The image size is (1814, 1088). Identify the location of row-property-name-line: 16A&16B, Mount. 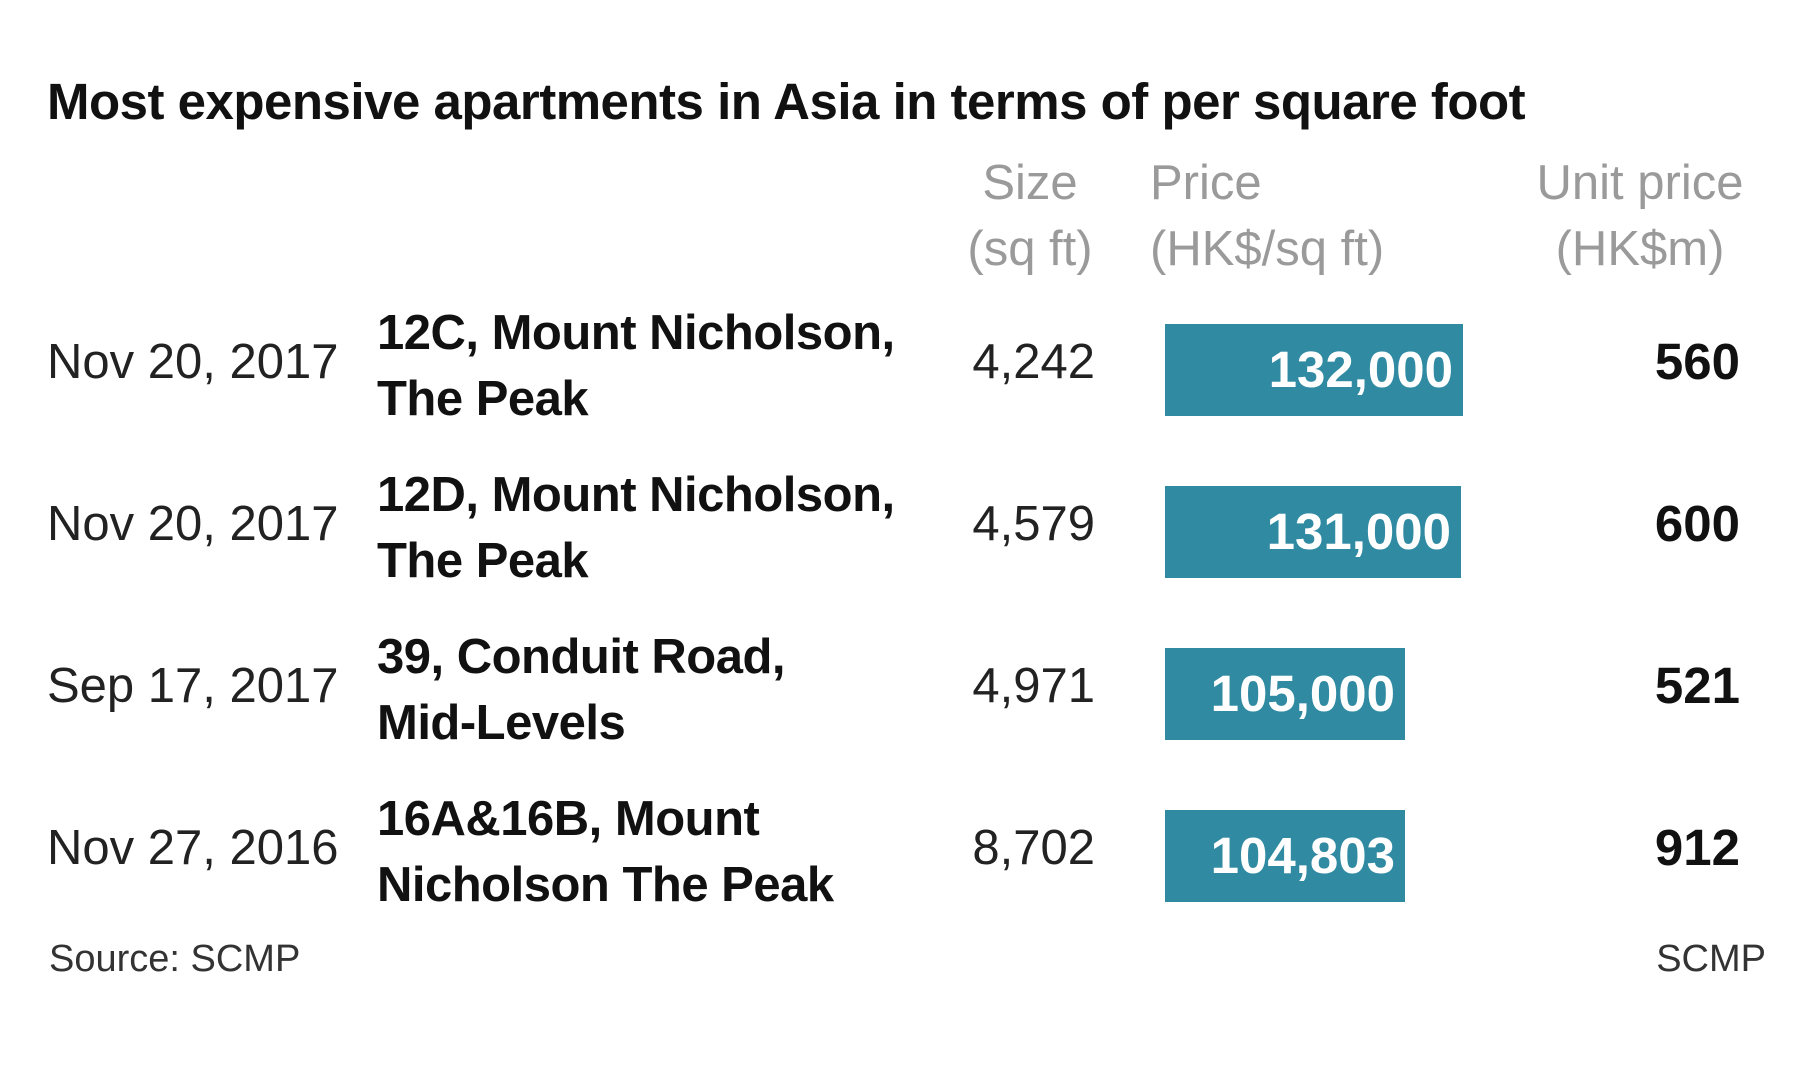
(568, 819).